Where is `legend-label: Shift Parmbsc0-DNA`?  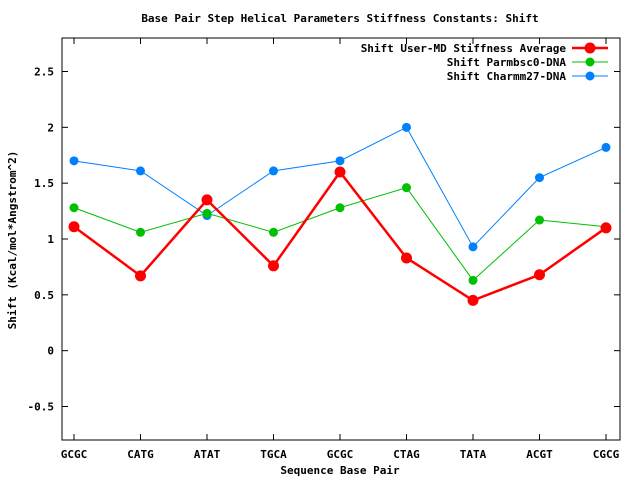 legend-label: Shift Parmbsc0-DNA is located at coordinates (507, 62).